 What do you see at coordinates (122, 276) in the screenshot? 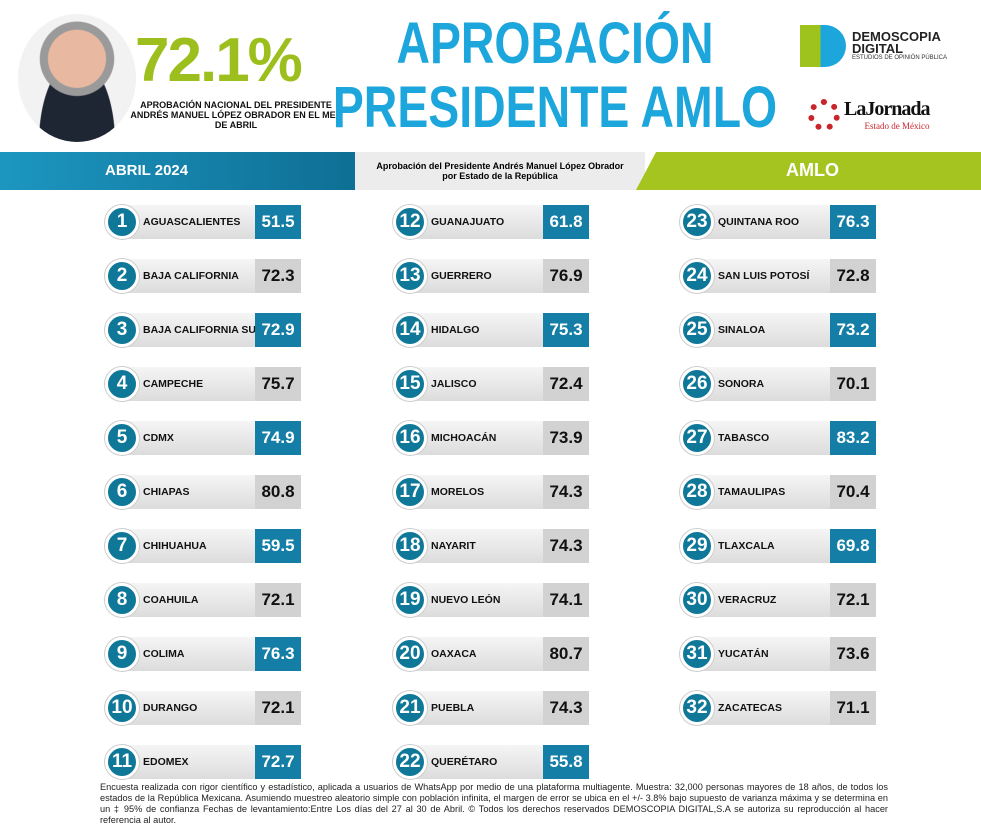
I see `rank-badge: 2` at bounding box center [122, 276].